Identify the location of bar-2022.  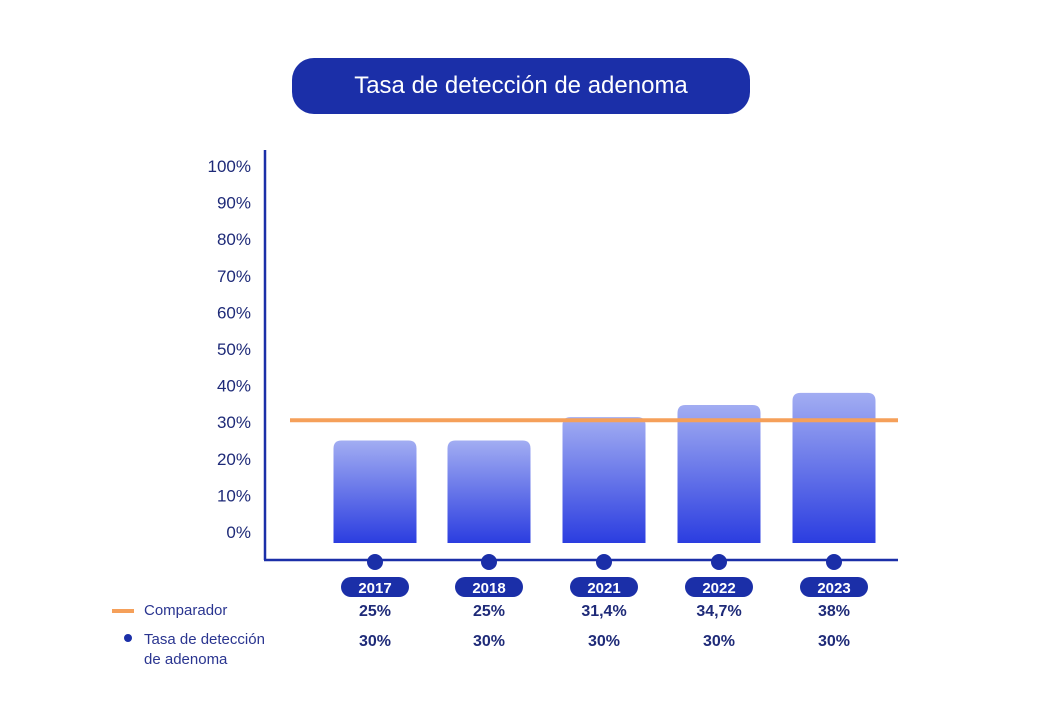
(719, 473).